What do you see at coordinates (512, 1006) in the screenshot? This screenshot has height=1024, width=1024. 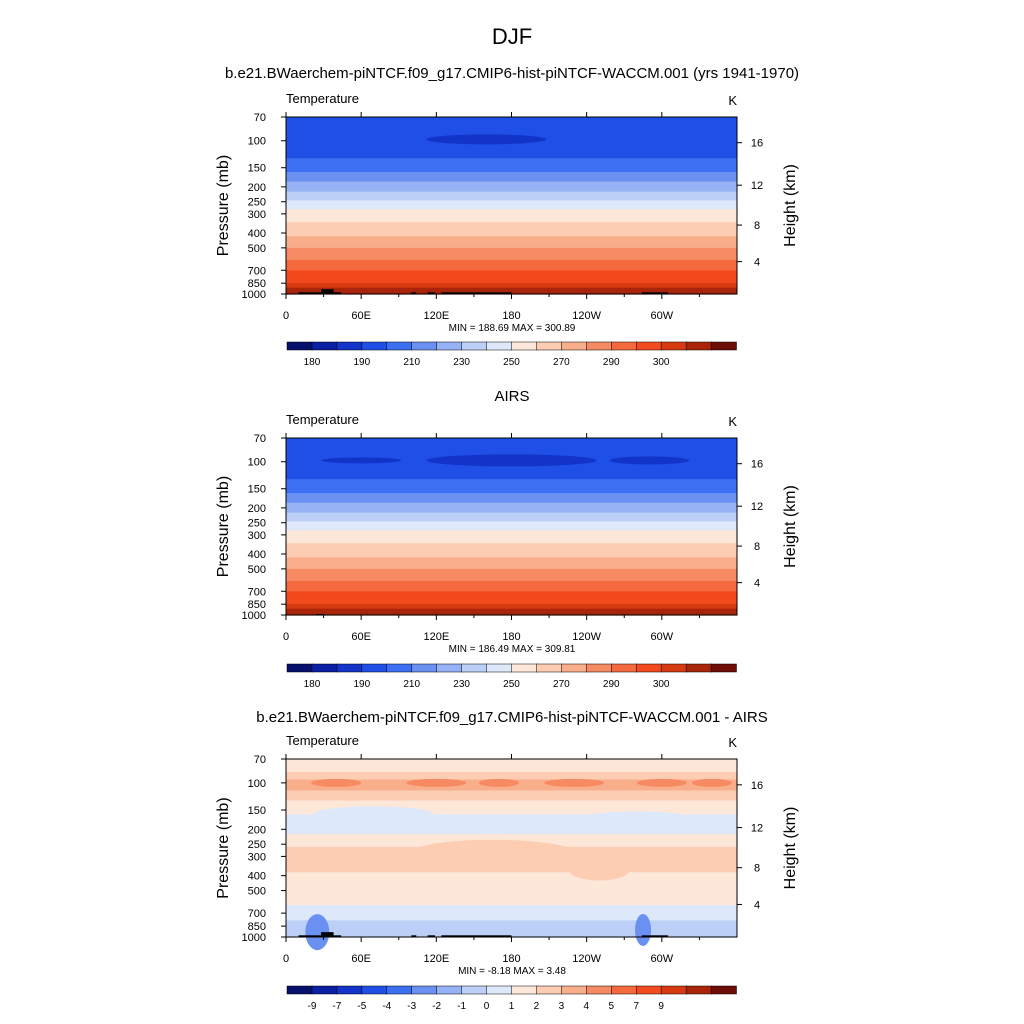 I see `colorbar-label: 1` at bounding box center [512, 1006].